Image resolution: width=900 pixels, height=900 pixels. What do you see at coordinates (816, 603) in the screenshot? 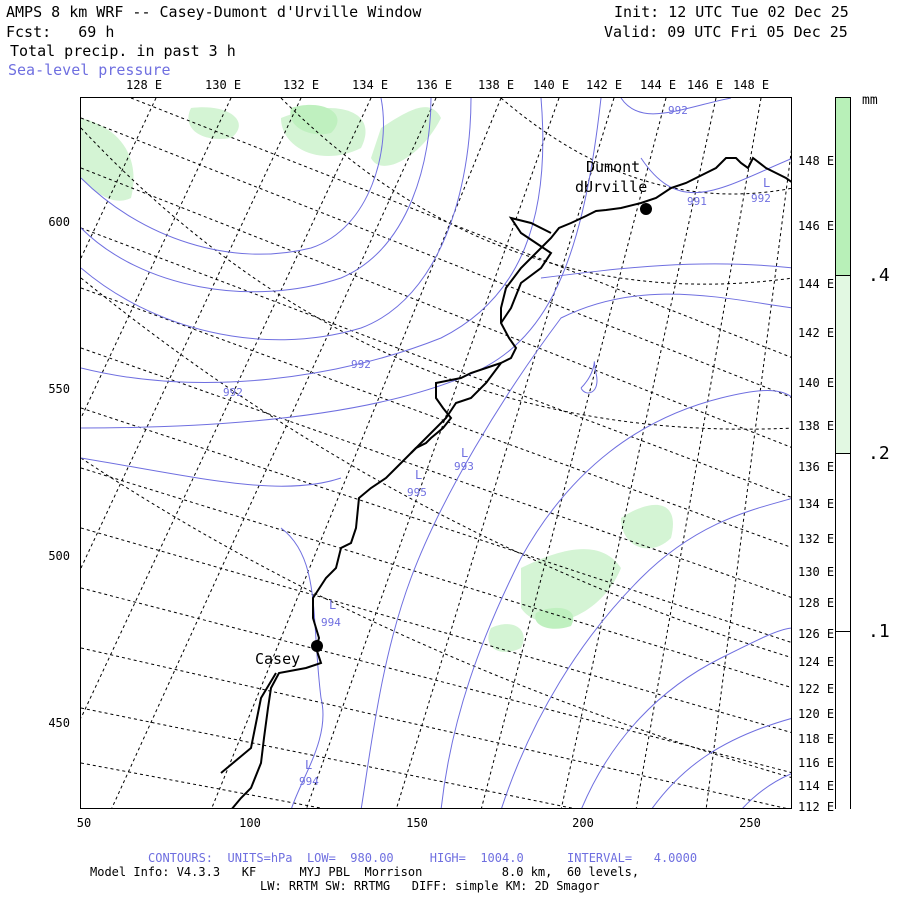
I see `right-lon-label: 128 E` at bounding box center [816, 603].